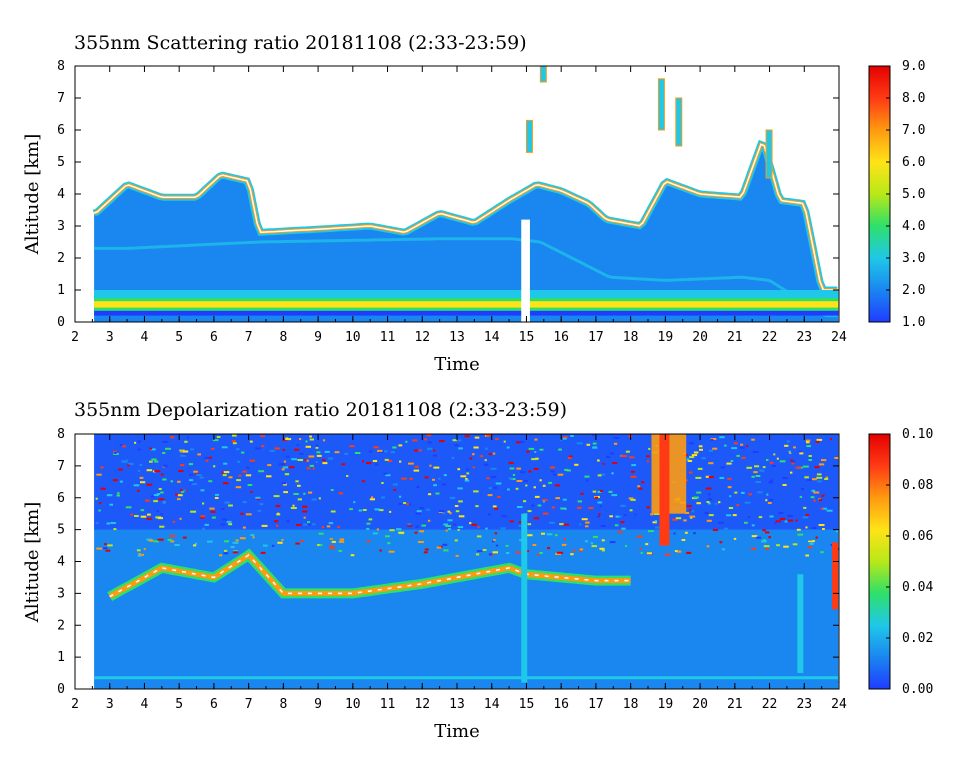 This screenshot has height=770, width=960. What do you see at coordinates (61, 498) in the screenshot?
I see `y-tick-label: 6` at bounding box center [61, 498].